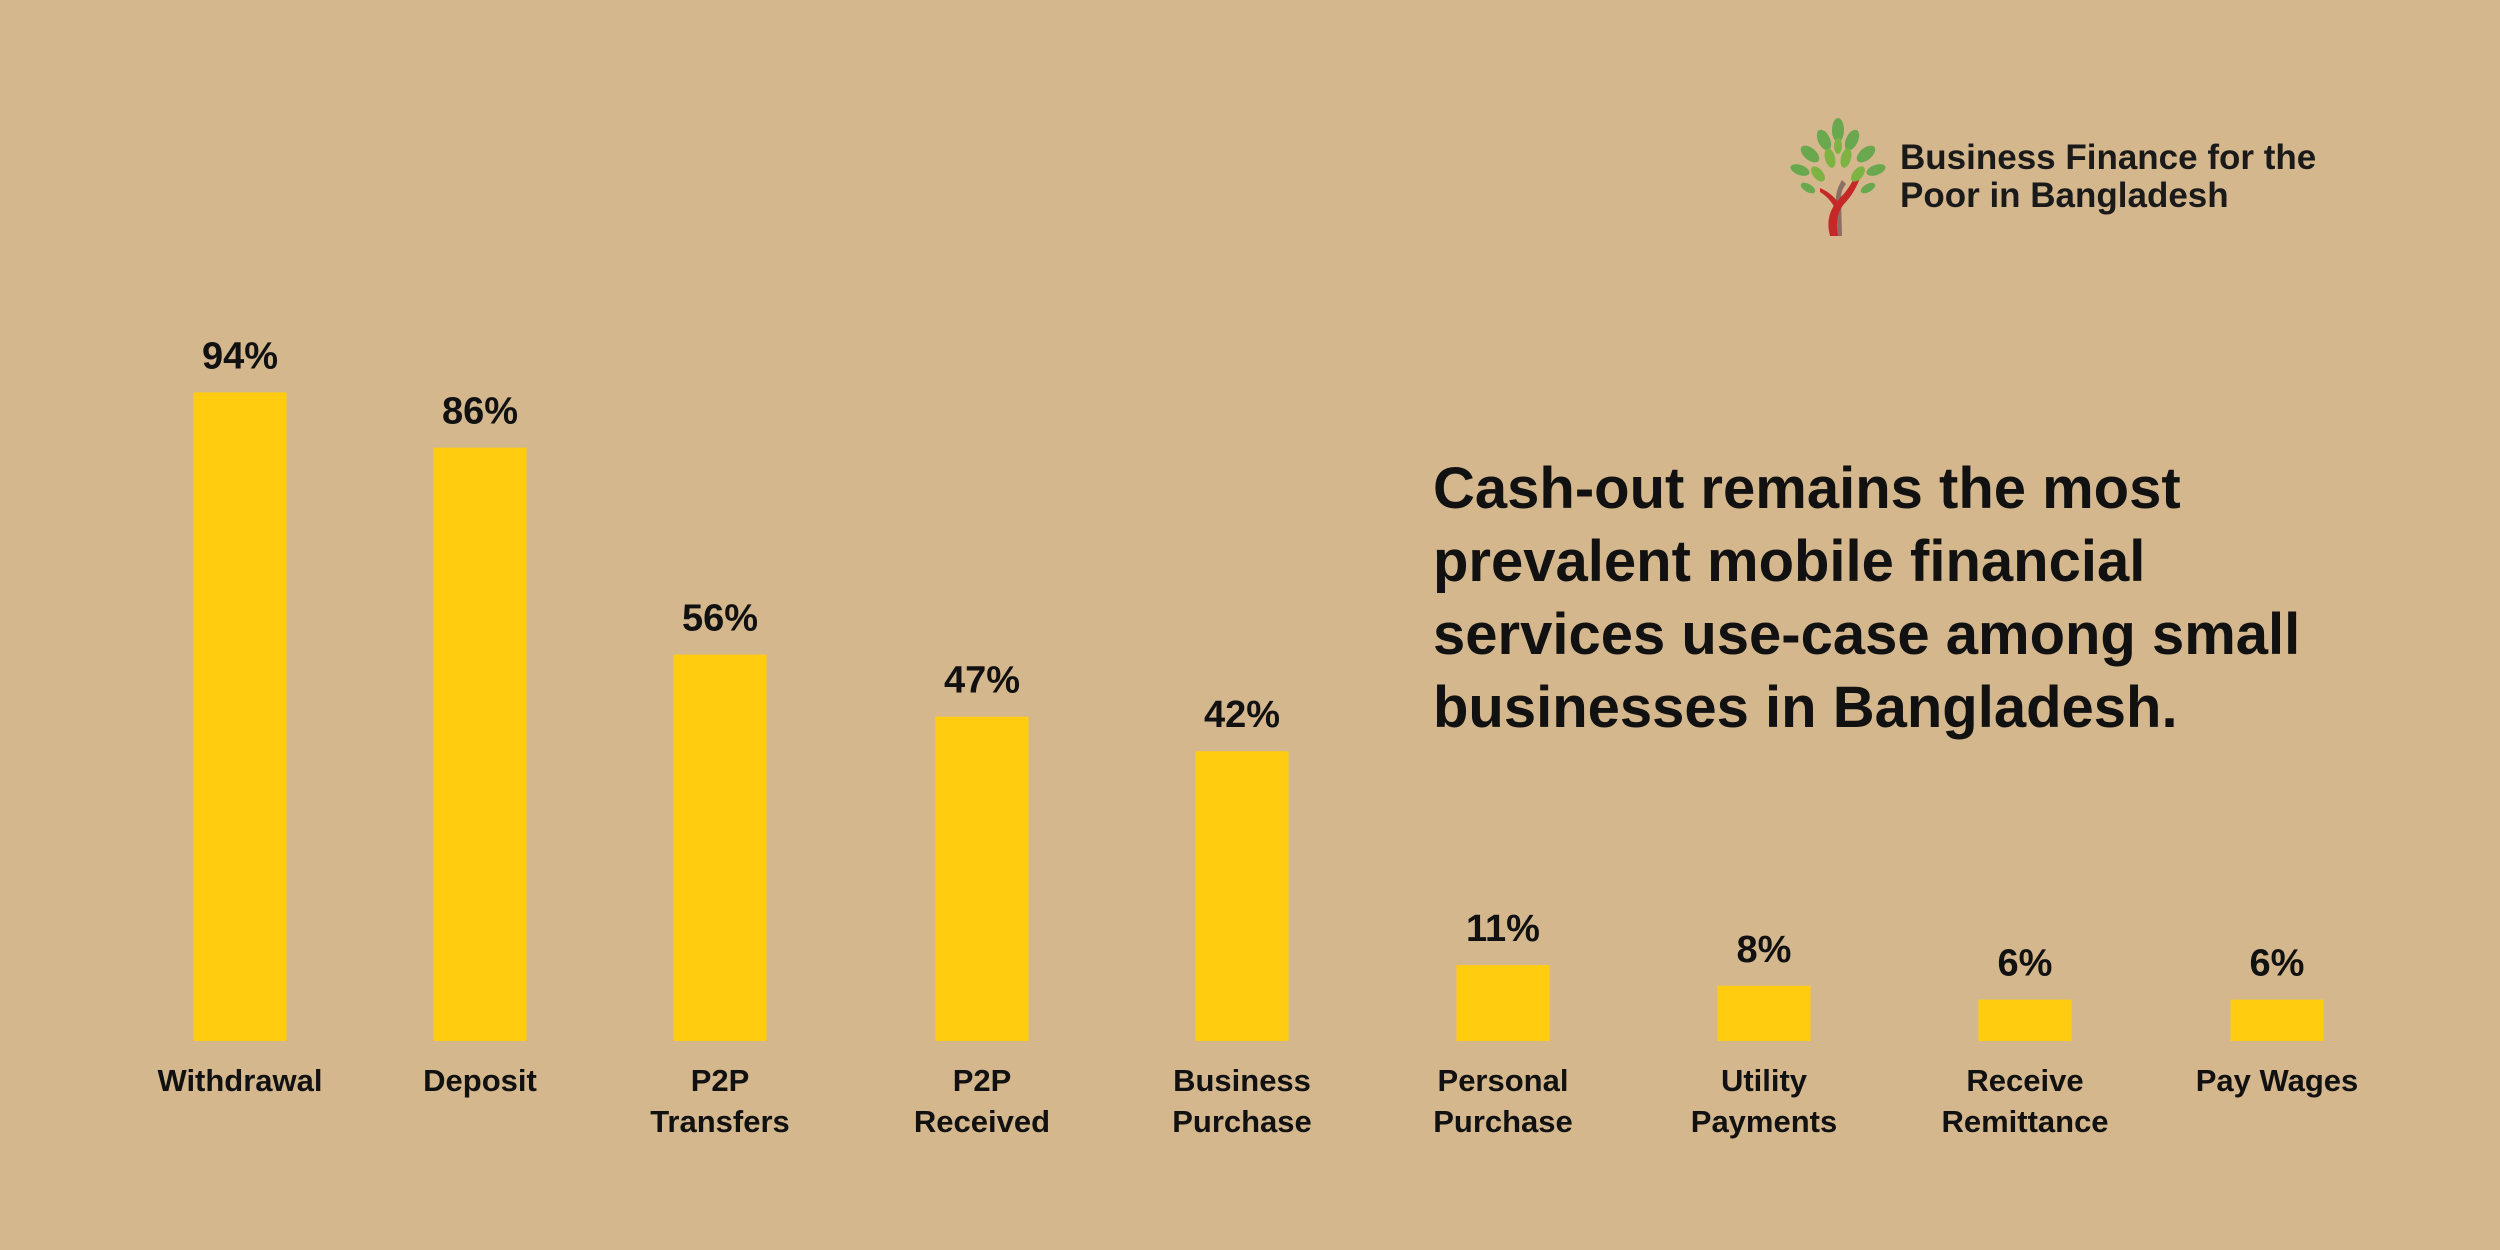 Image resolution: width=2500 pixels, height=1250 pixels. I want to click on category-label-5: Personal Purchase, so click(1503, 1101).